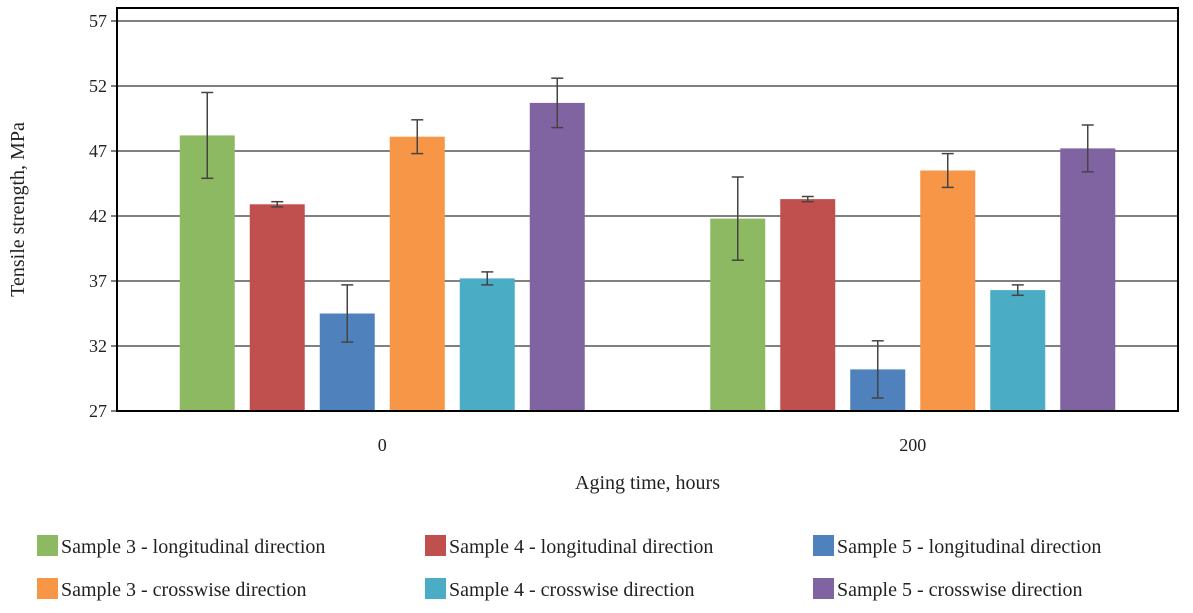 The height and width of the screenshot is (613, 1193). I want to click on x-axis-title: Aging time, hours, so click(647, 483).